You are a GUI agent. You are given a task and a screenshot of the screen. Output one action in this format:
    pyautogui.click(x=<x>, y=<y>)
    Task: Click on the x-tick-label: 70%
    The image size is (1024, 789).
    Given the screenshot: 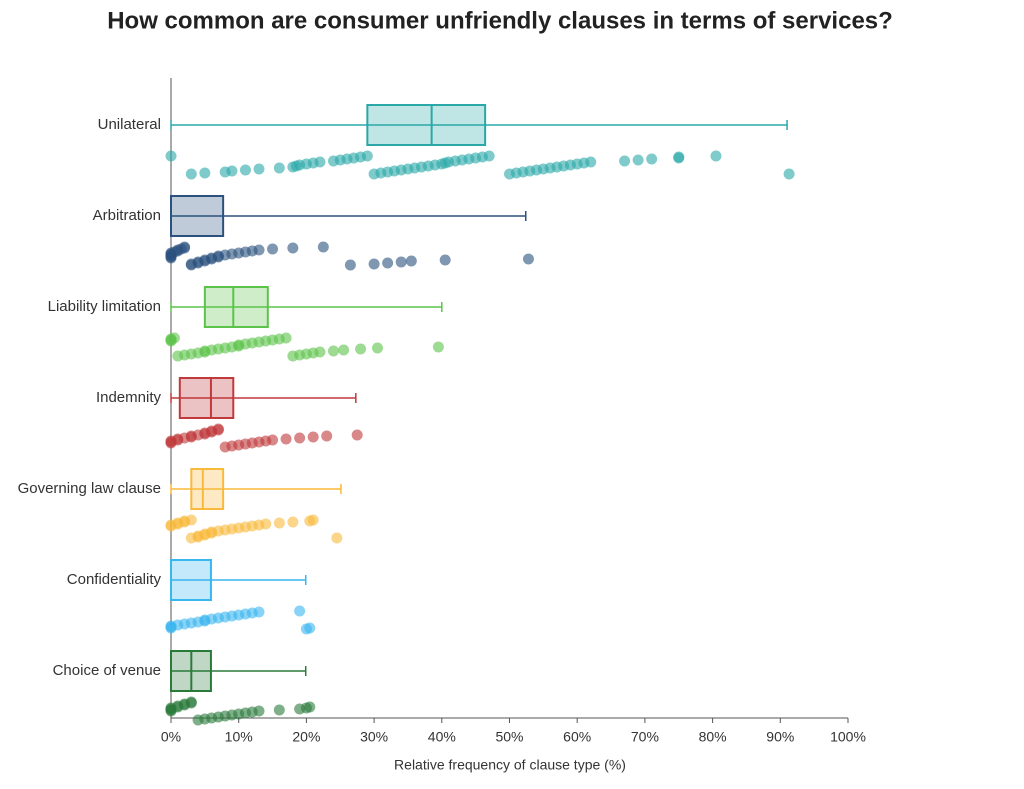 What is the action you would take?
    pyautogui.click(x=645, y=737)
    